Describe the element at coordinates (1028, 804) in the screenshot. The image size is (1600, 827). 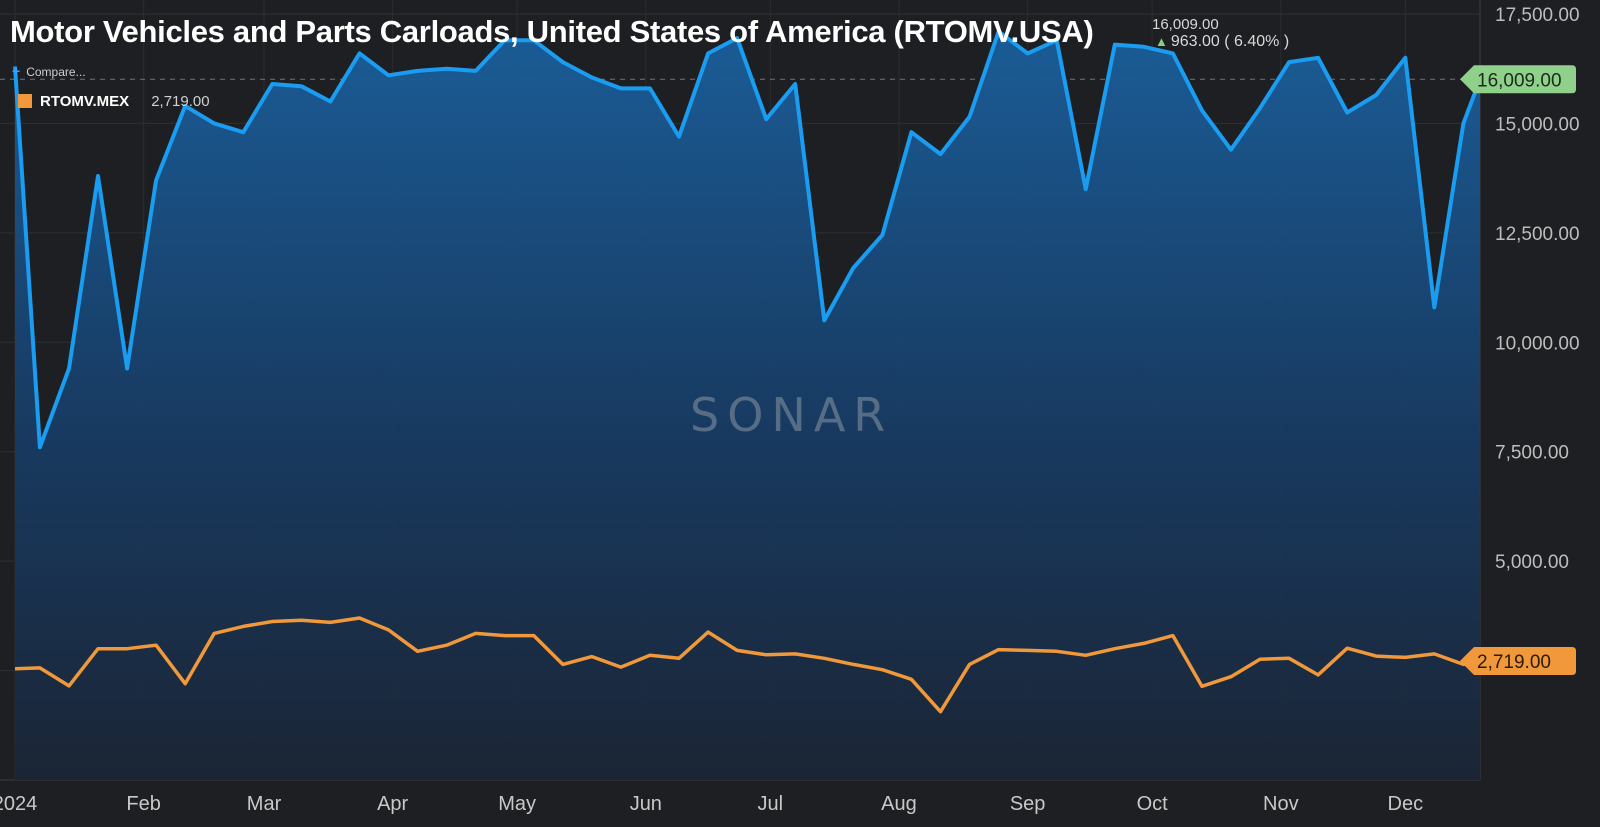
I see `x-tick-label: Sep` at that location.